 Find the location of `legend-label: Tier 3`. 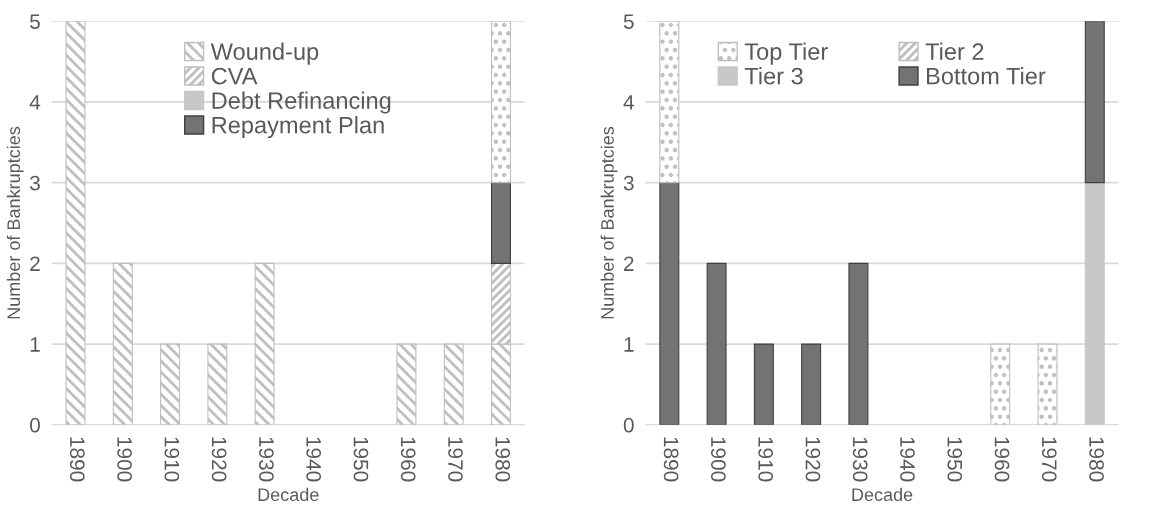

legend-label: Tier 3 is located at coordinates (773, 76).